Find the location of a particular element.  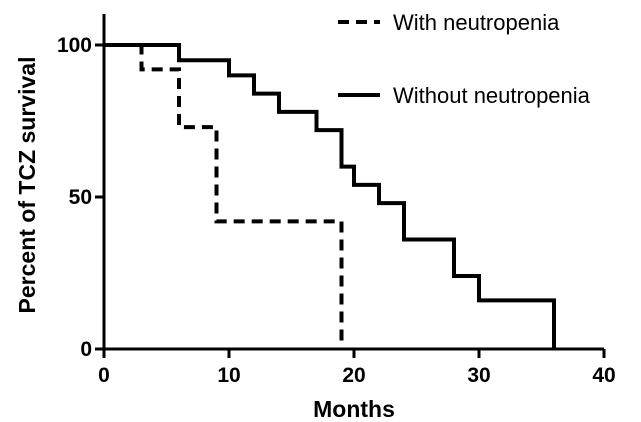

x-tick-label: 10 is located at coordinates (228, 375).